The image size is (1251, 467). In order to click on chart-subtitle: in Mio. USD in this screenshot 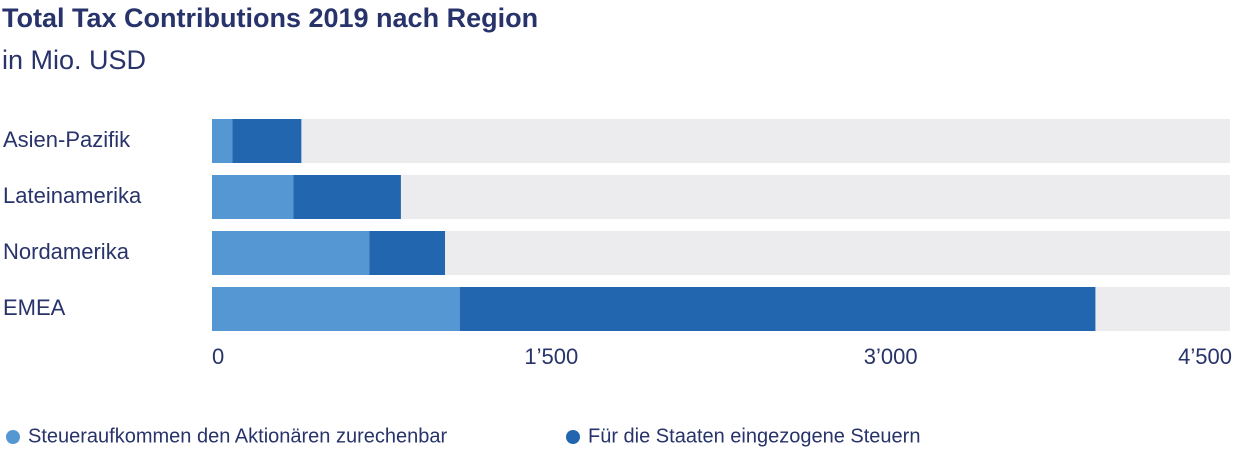, I will do `click(74, 60)`.